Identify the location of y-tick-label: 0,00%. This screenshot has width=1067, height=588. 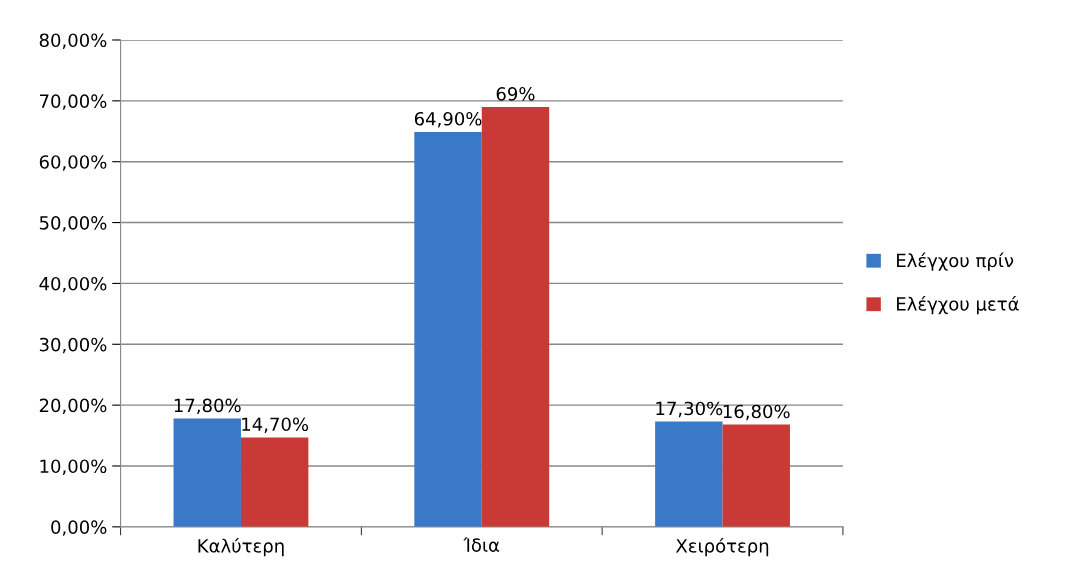
(79, 528).